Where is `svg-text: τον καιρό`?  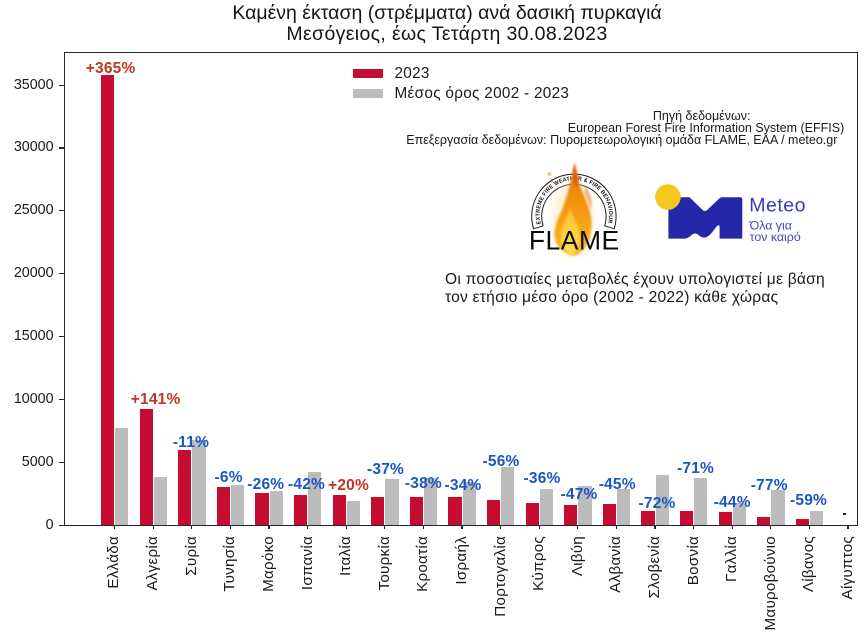 svg-text: τον καιρό is located at coordinates (775, 237).